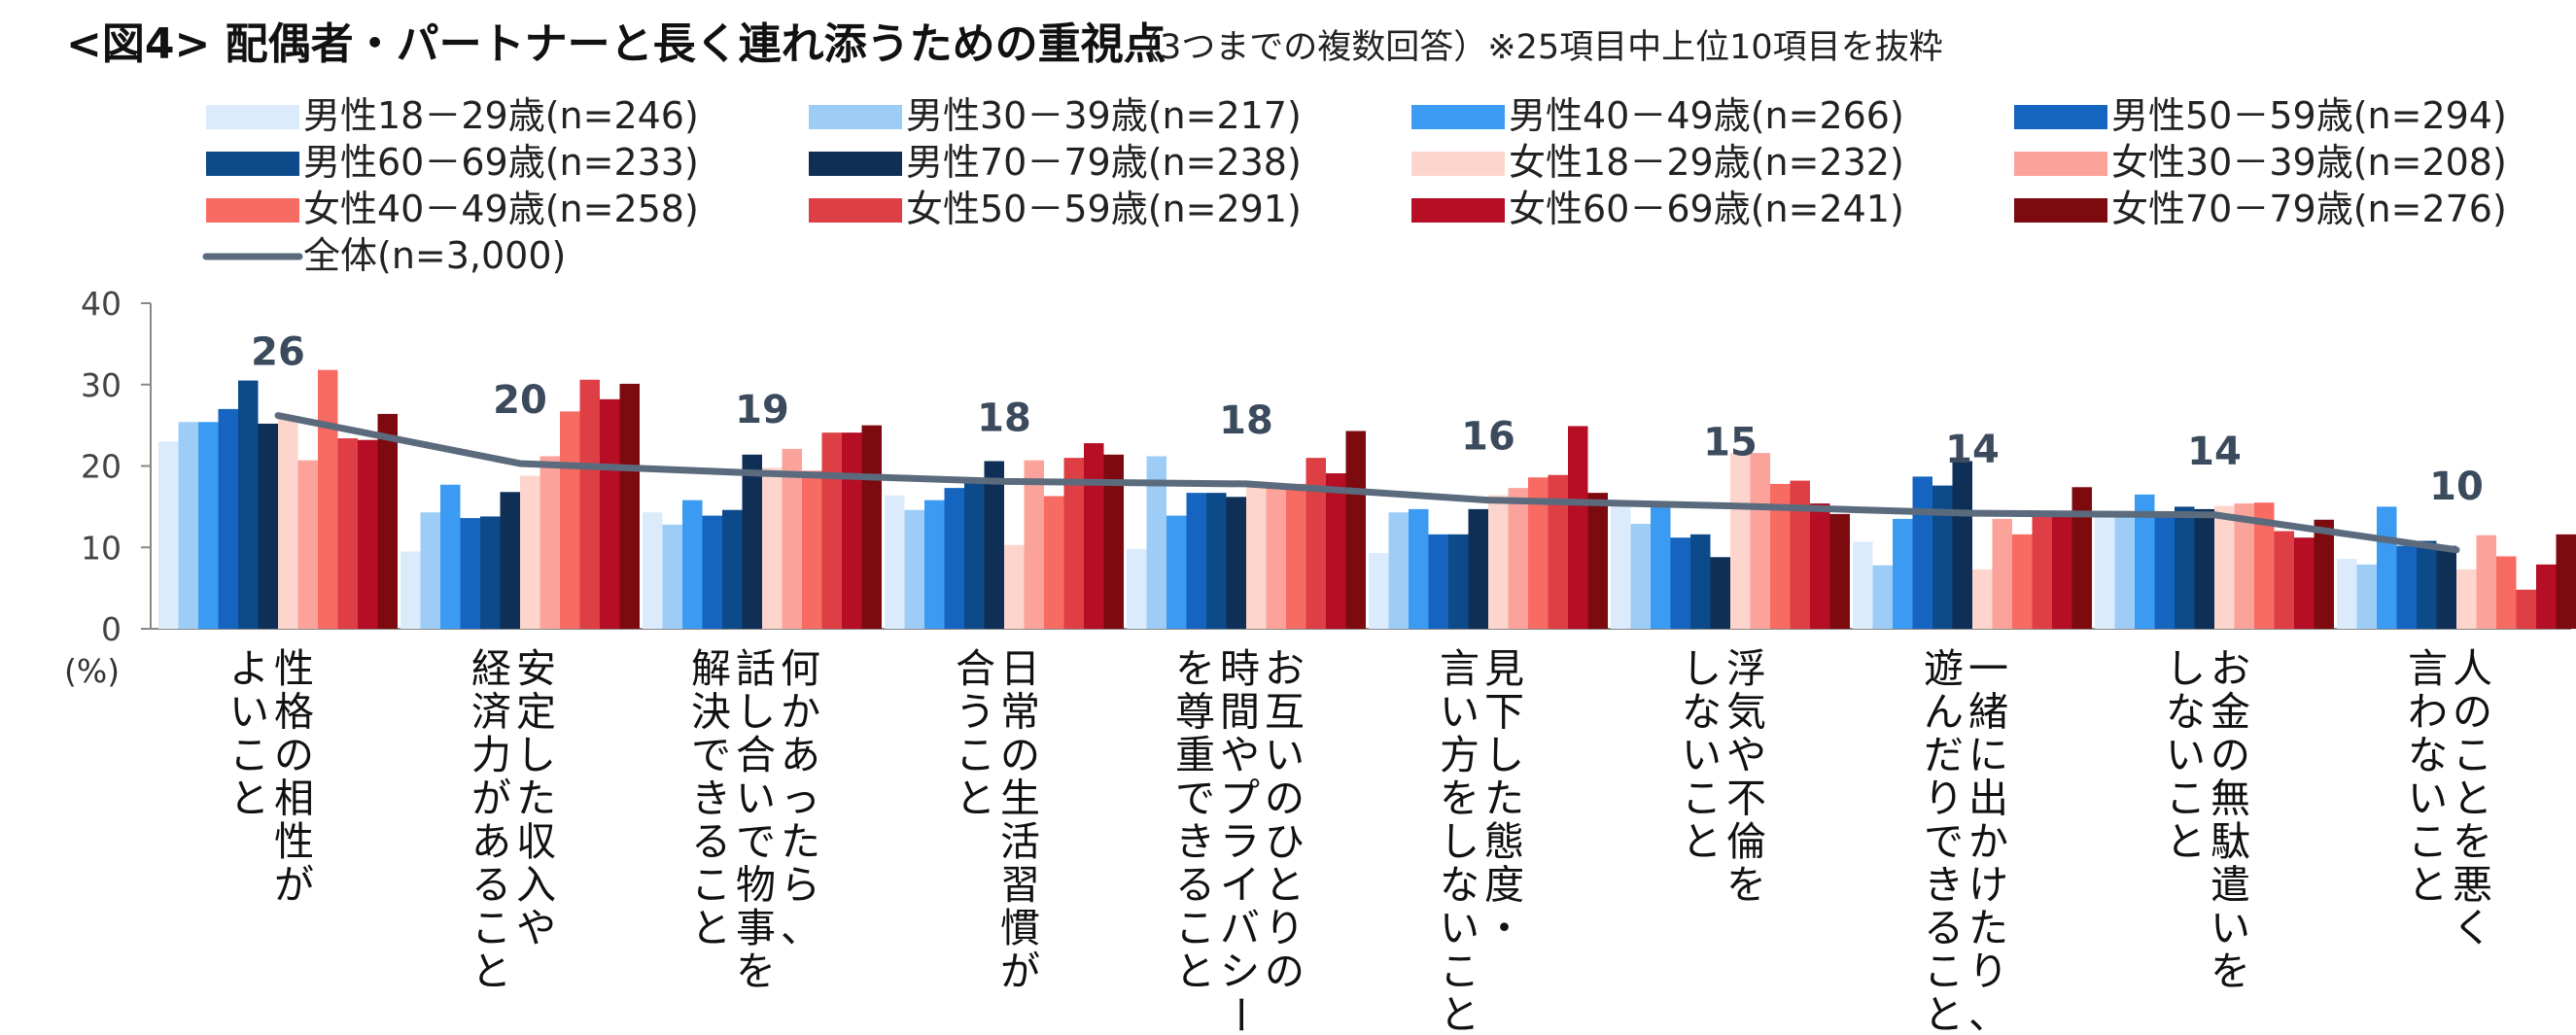 The image size is (2576, 1035). Describe the element at coordinates (756, 668) in the screenshot. I see `category-char: 話` at that location.